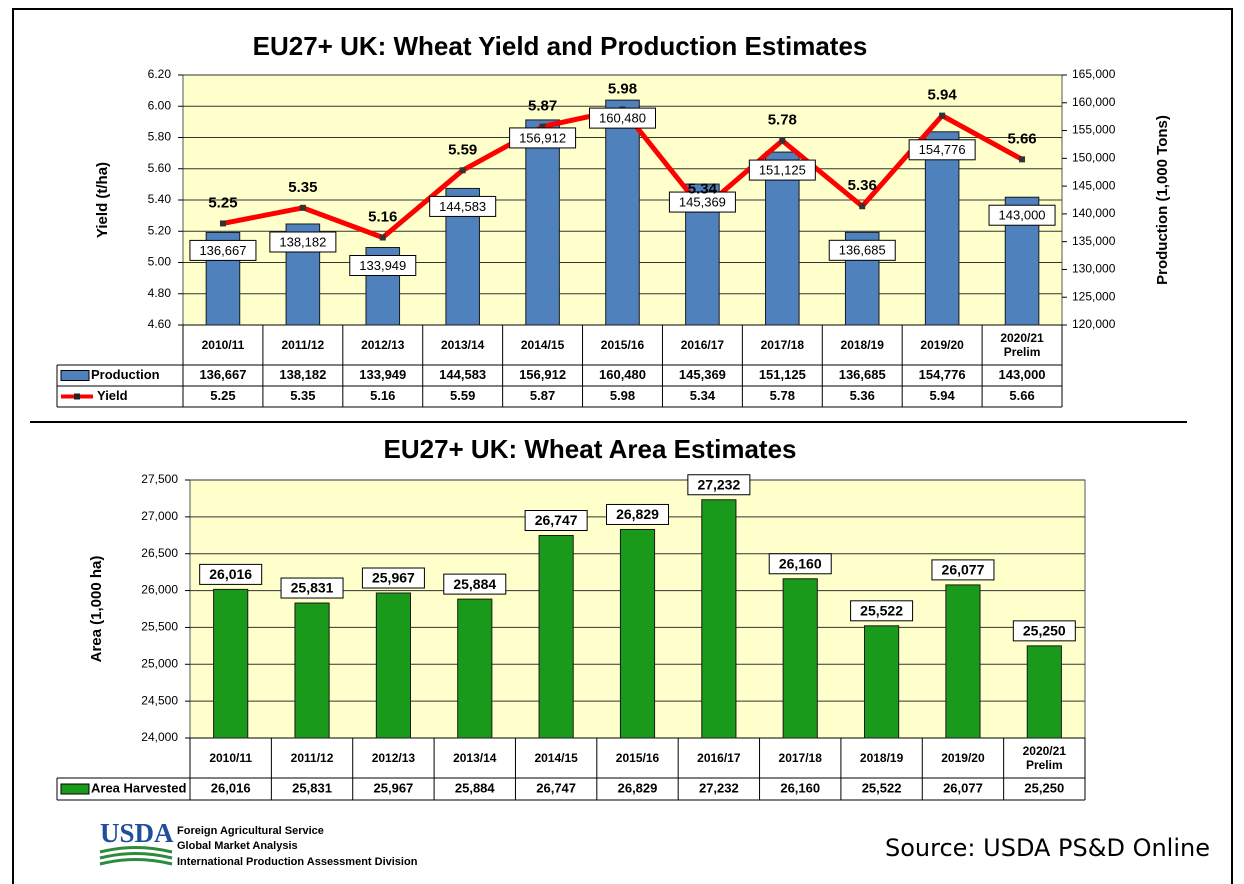  Describe the element at coordinates (542, 345) in the screenshot. I see `x-tick-label: 2014/15` at that location.